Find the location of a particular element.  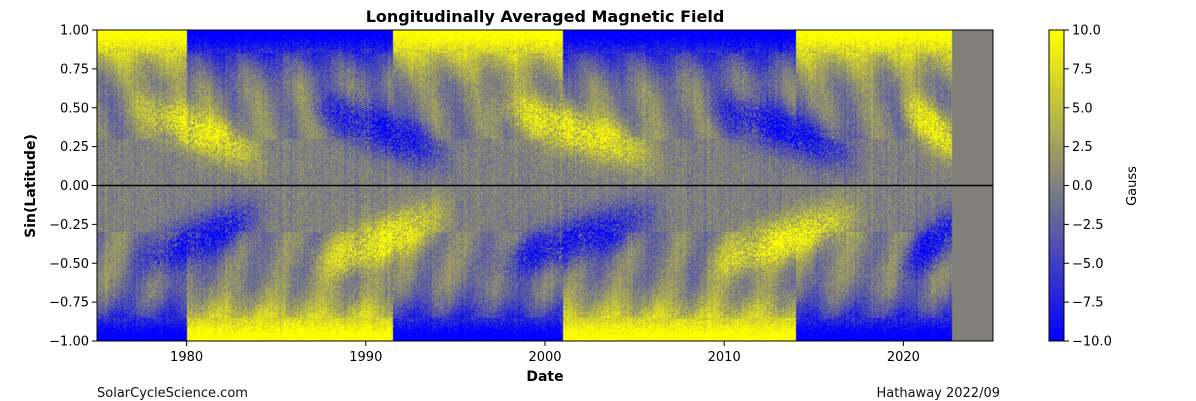

x-tick-label: 2010 is located at coordinates (724, 357).